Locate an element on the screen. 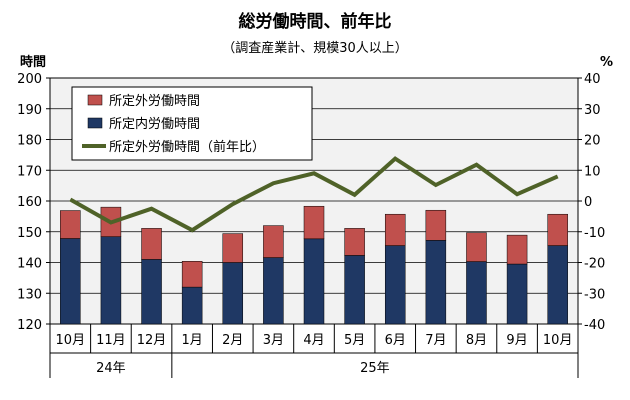  y-right-tick-label: 10 is located at coordinates (592, 171).